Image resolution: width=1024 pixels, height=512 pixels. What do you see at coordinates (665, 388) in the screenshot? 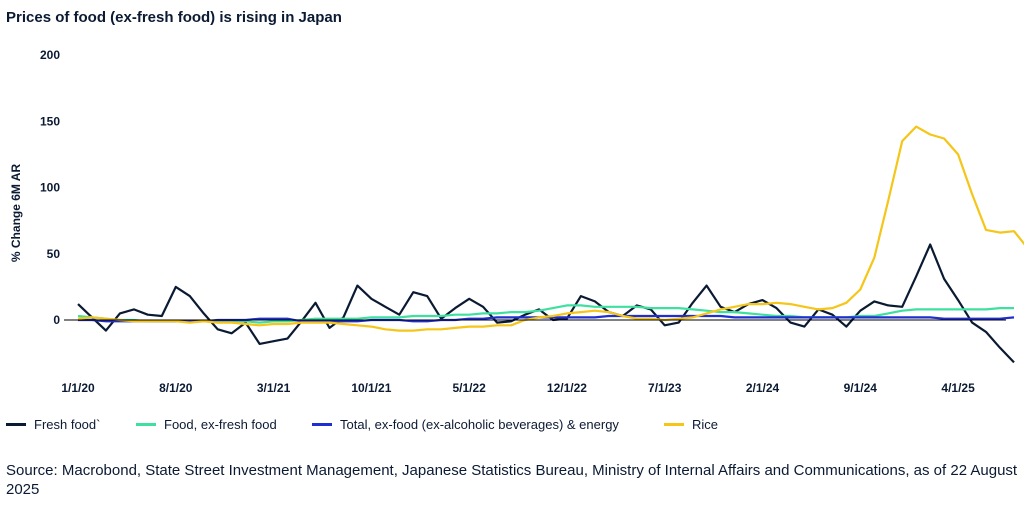
I see `x-tick-label: 7/1/23` at bounding box center [665, 388].